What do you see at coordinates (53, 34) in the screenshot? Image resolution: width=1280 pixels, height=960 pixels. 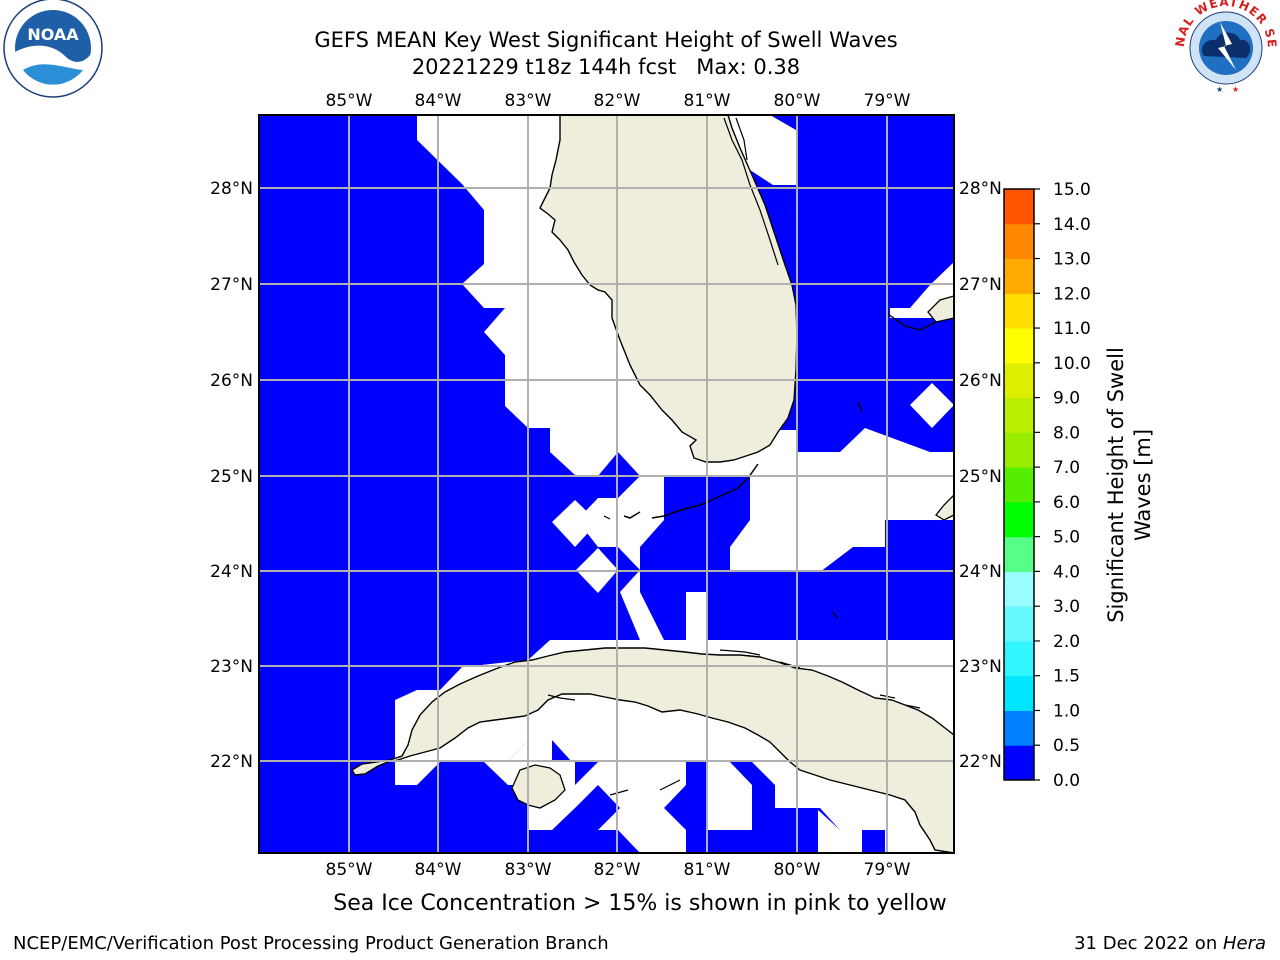 I see `svg-text: NOAA` at bounding box center [53, 34].